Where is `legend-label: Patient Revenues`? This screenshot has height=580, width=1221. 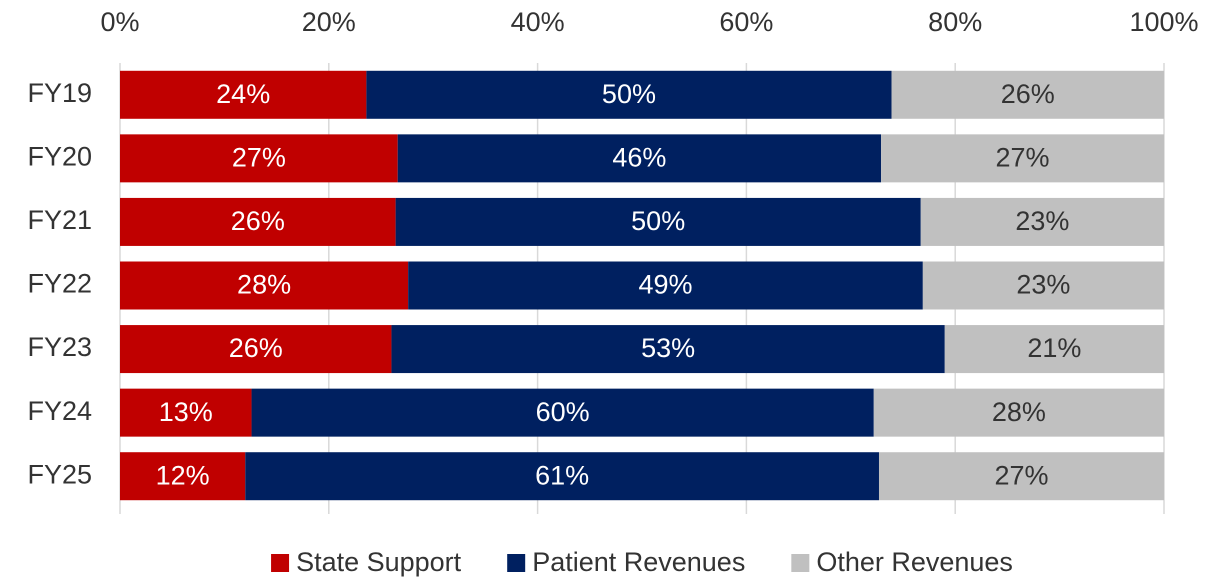 legend-label: Patient Revenues is located at coordinates (638, 562).